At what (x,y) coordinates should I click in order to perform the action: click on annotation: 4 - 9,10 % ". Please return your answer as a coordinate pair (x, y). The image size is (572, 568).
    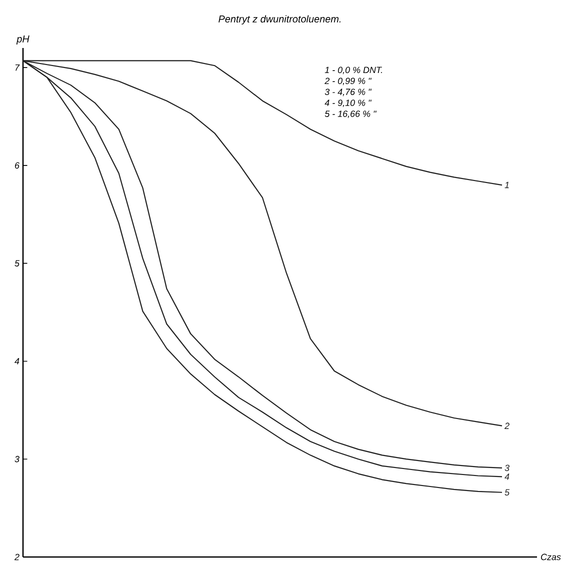
    Looking at the image, I should click on (348, 104).